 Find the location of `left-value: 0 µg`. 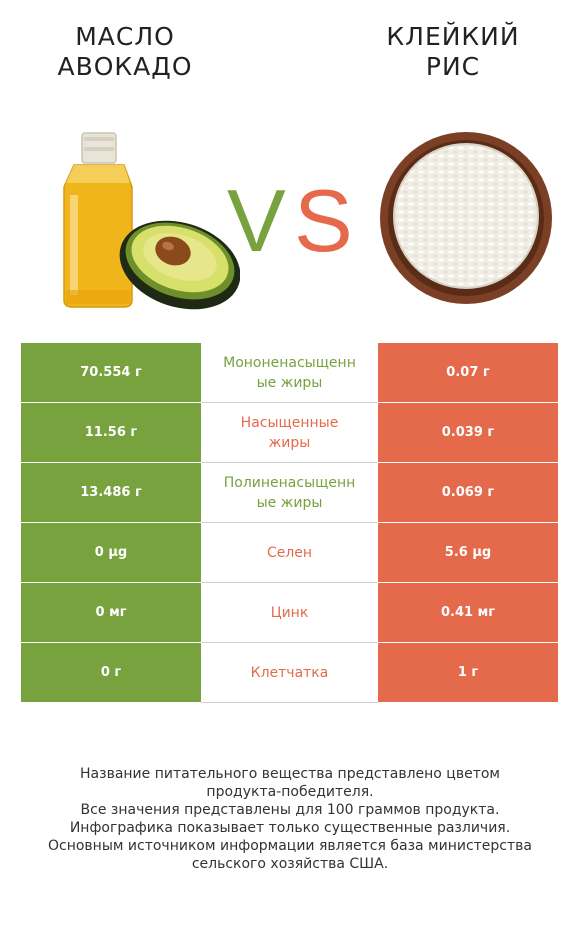

left-value: 0 µg is located at coordinates (111, 553).